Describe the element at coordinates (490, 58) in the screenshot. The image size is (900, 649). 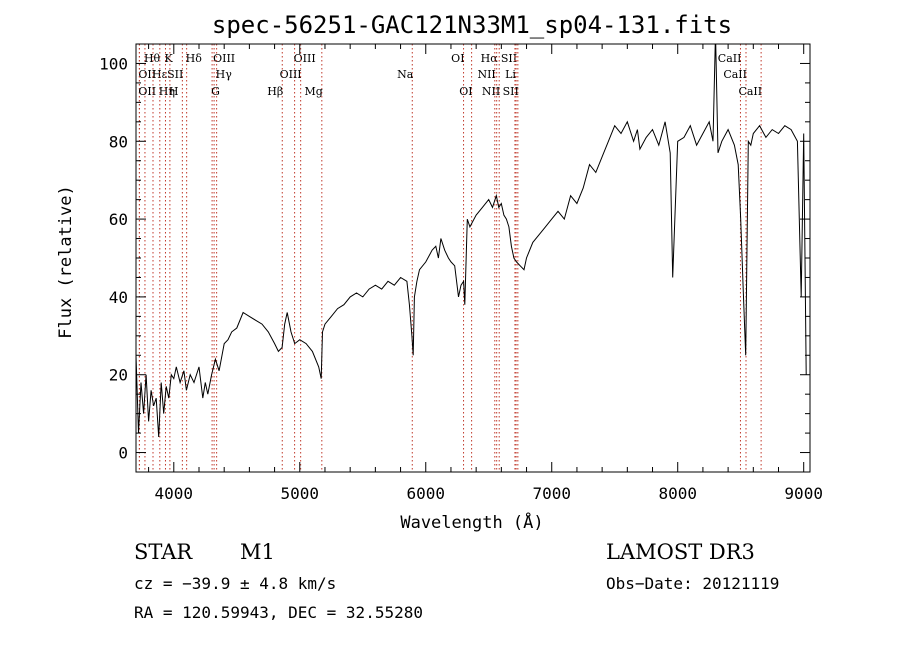
I see `spectral-line-label: Hα` at that location.